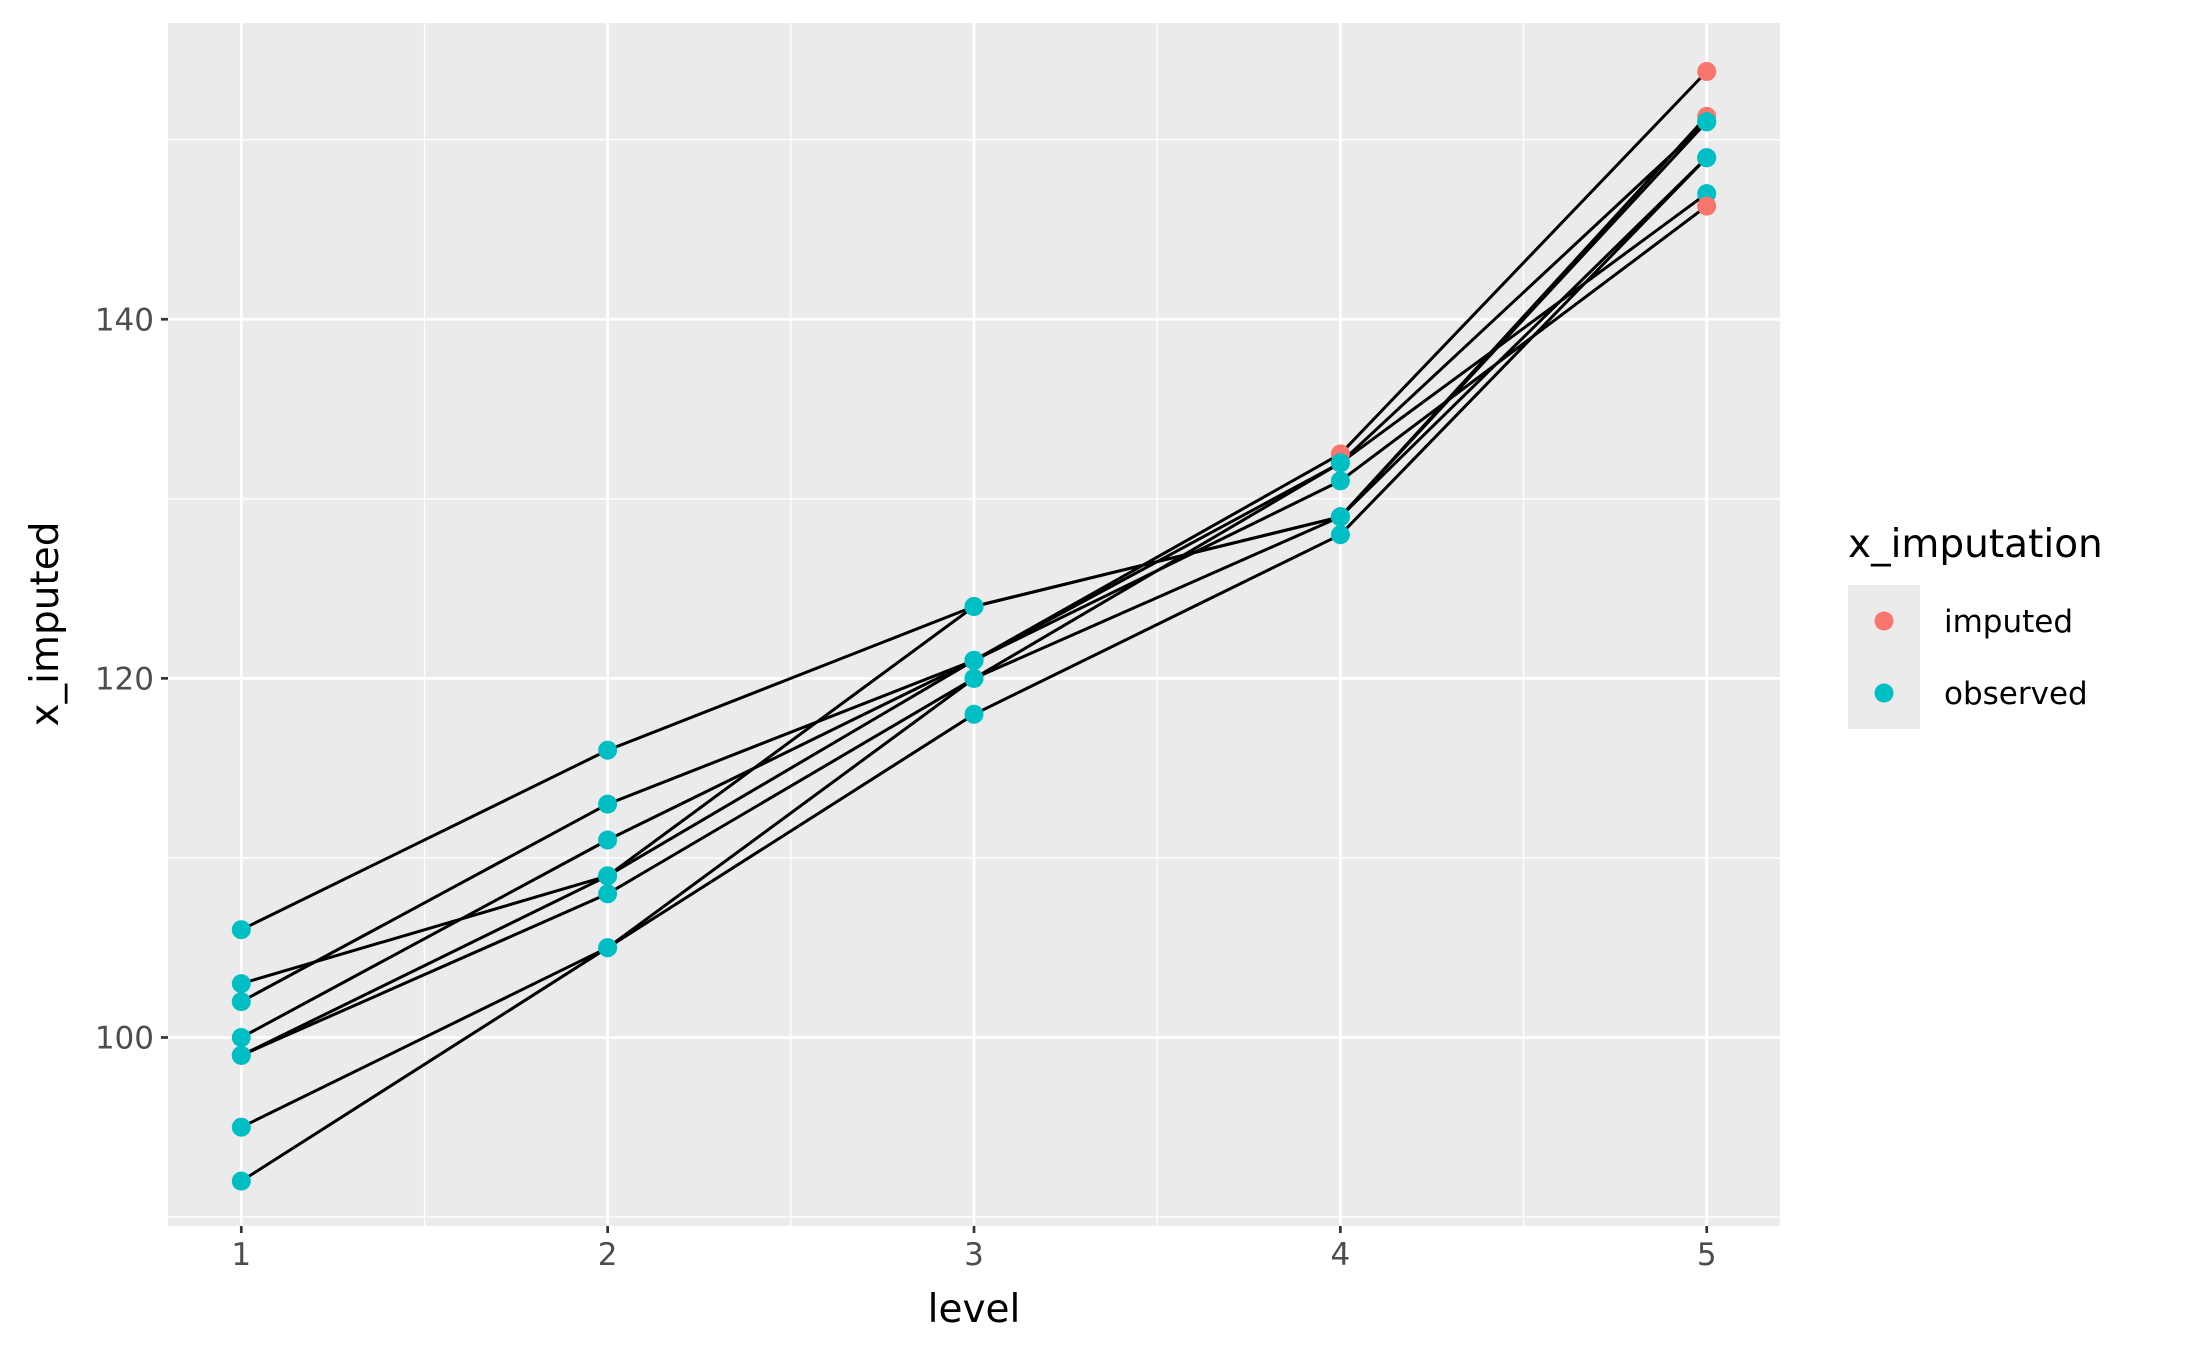  Describe the element at coordinates (1340, 1255) in the screenshot. I see `x-tick-label: 4` at that location.